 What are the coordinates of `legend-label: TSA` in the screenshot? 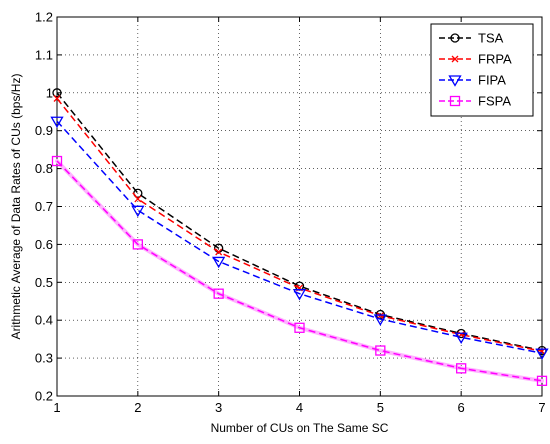 It's located at (491, 38).